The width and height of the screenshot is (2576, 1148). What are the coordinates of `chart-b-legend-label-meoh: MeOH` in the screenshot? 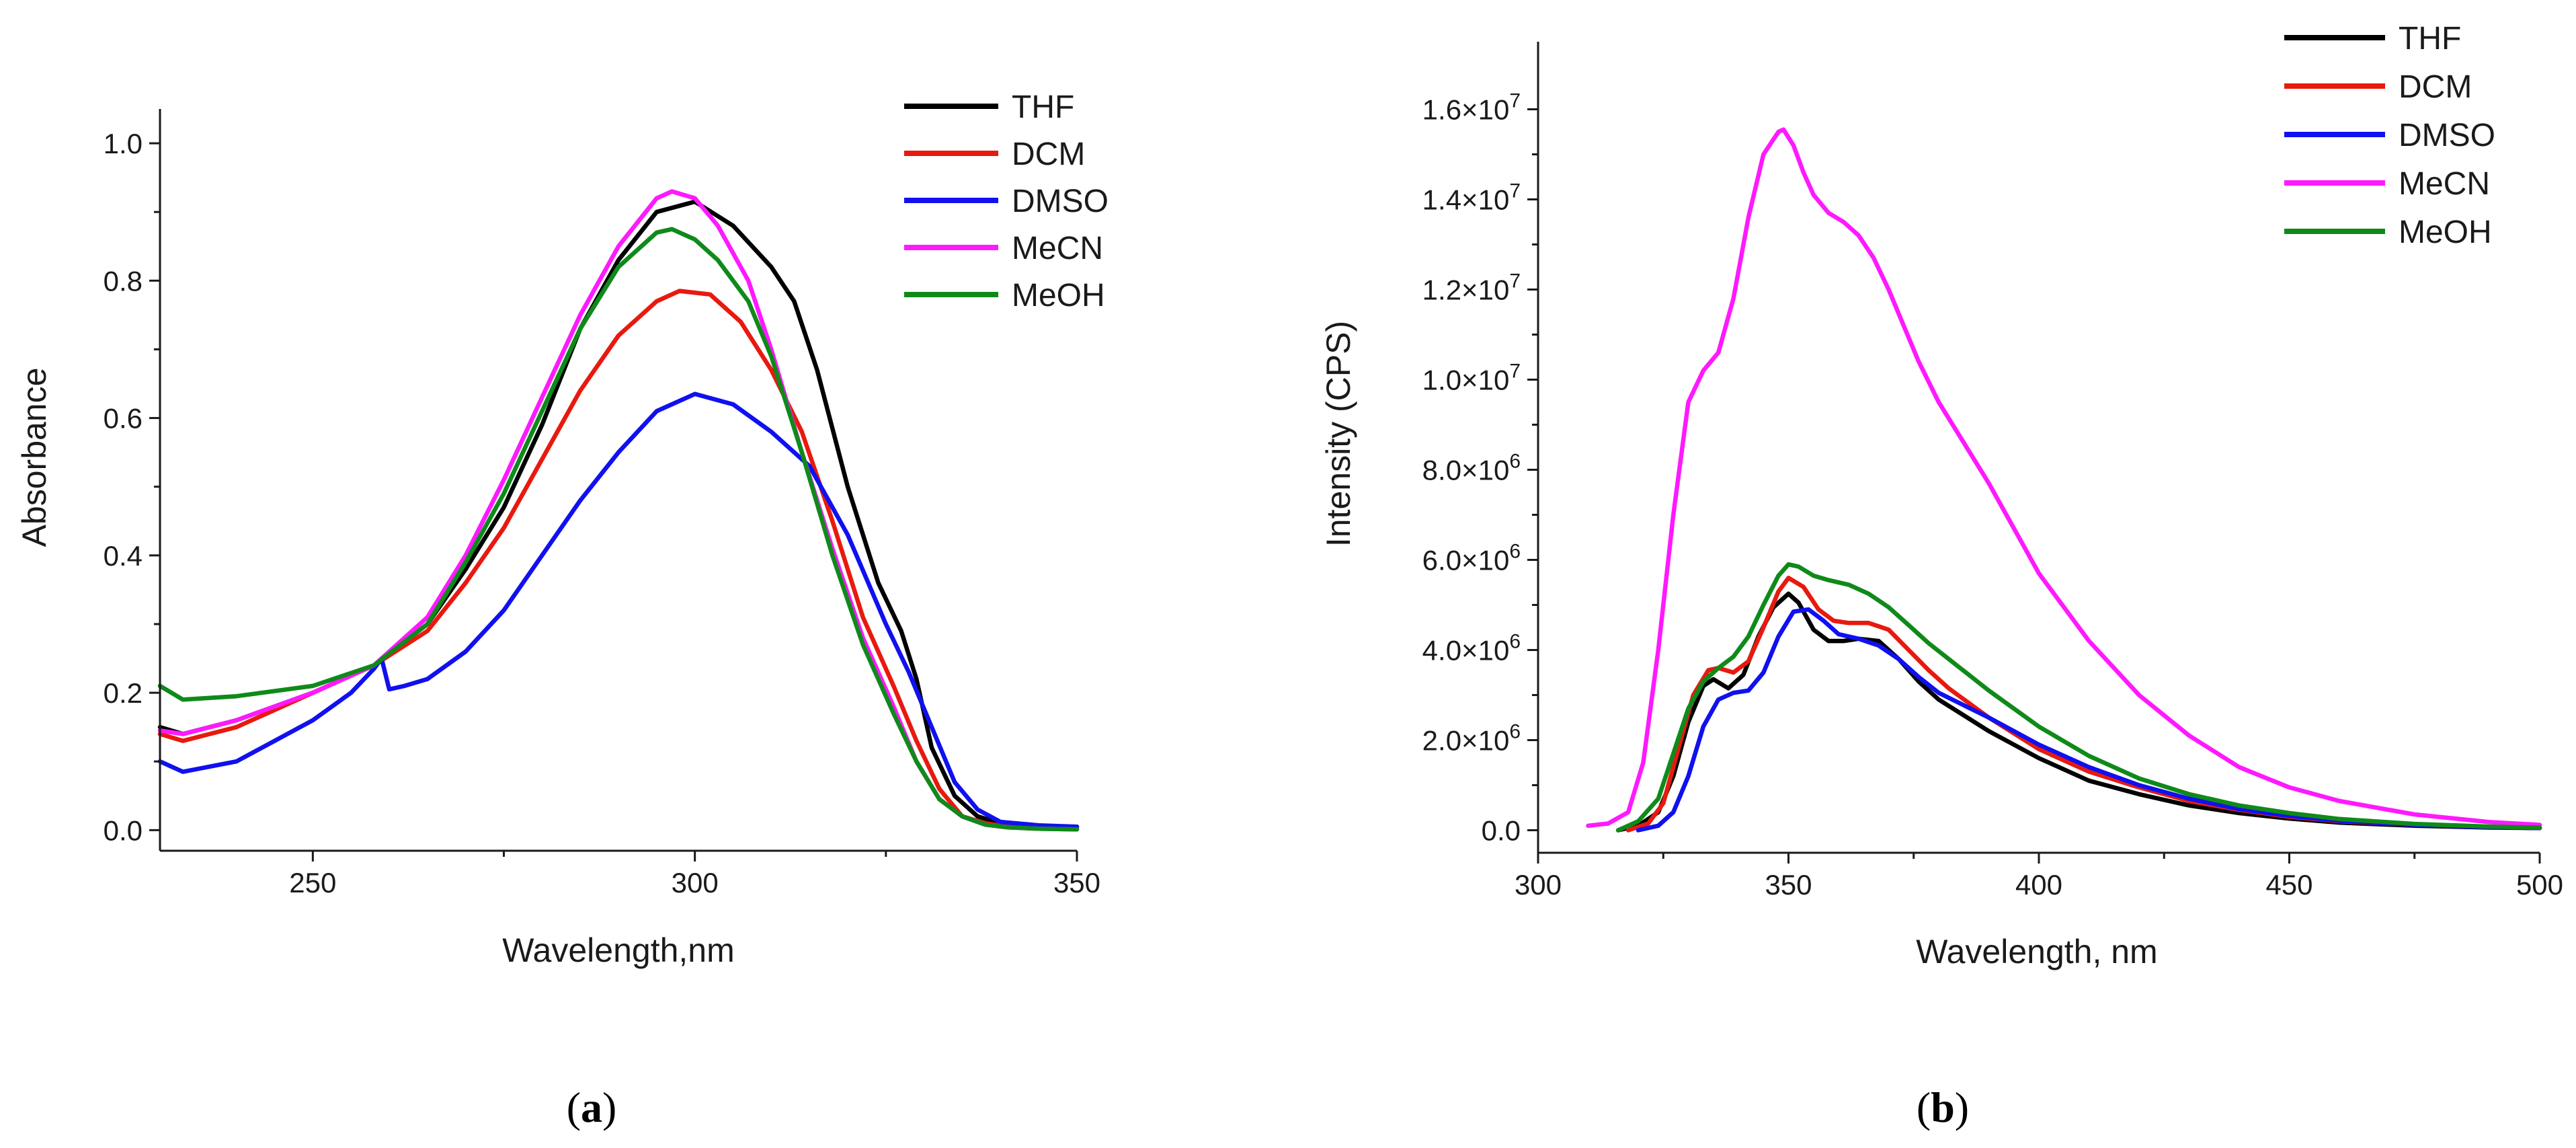 It's located at (2445, 232).